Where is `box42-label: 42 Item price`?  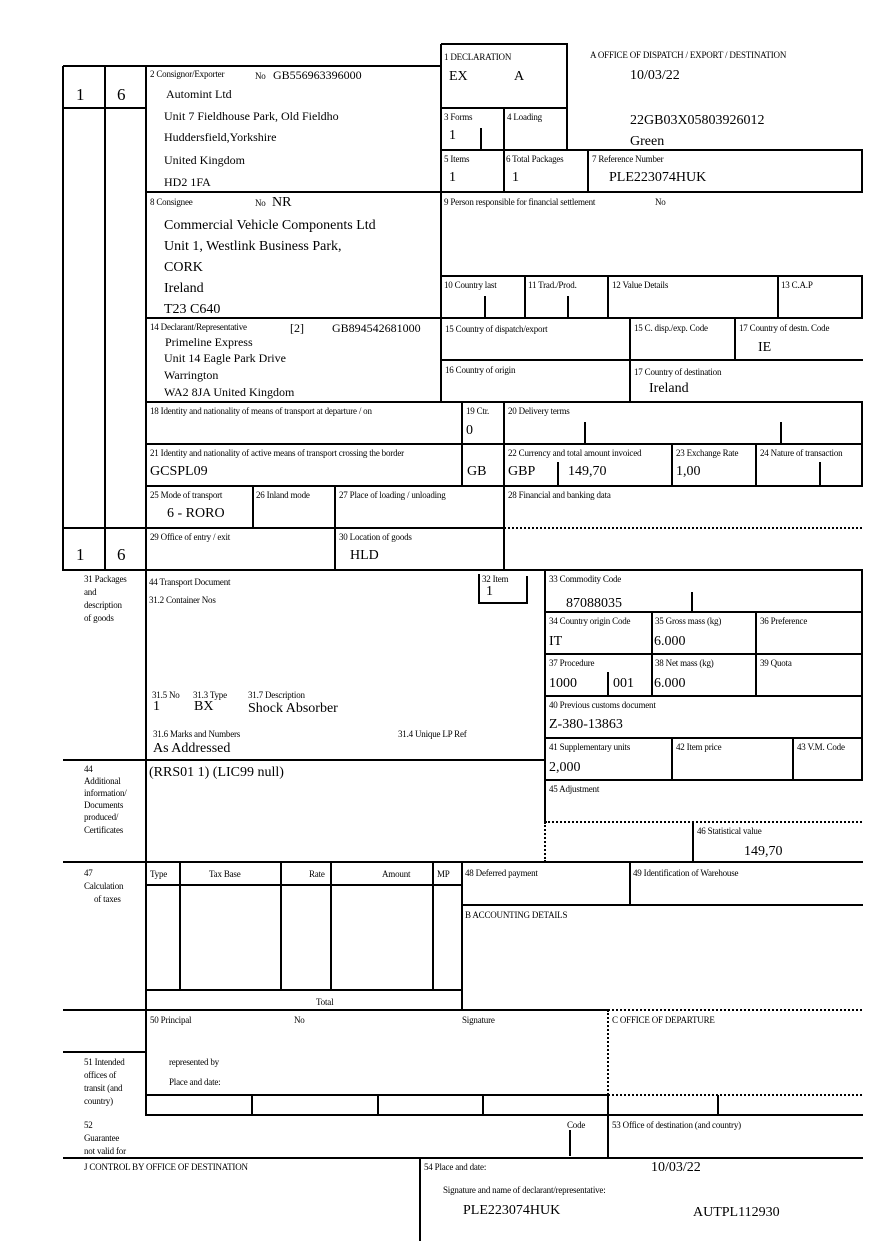 box42-label: 42 Item price is located at coordinates (699, 747).